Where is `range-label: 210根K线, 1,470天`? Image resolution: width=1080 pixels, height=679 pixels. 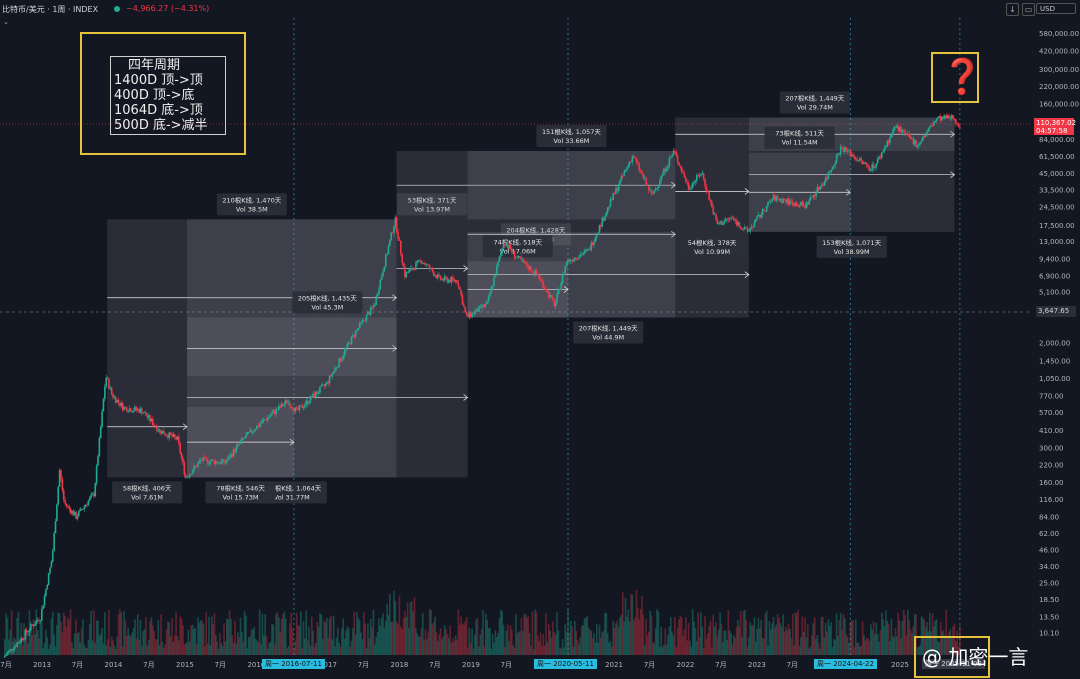
range-label: 210根K线, 1,470天 is located at coordinates (251, 199).